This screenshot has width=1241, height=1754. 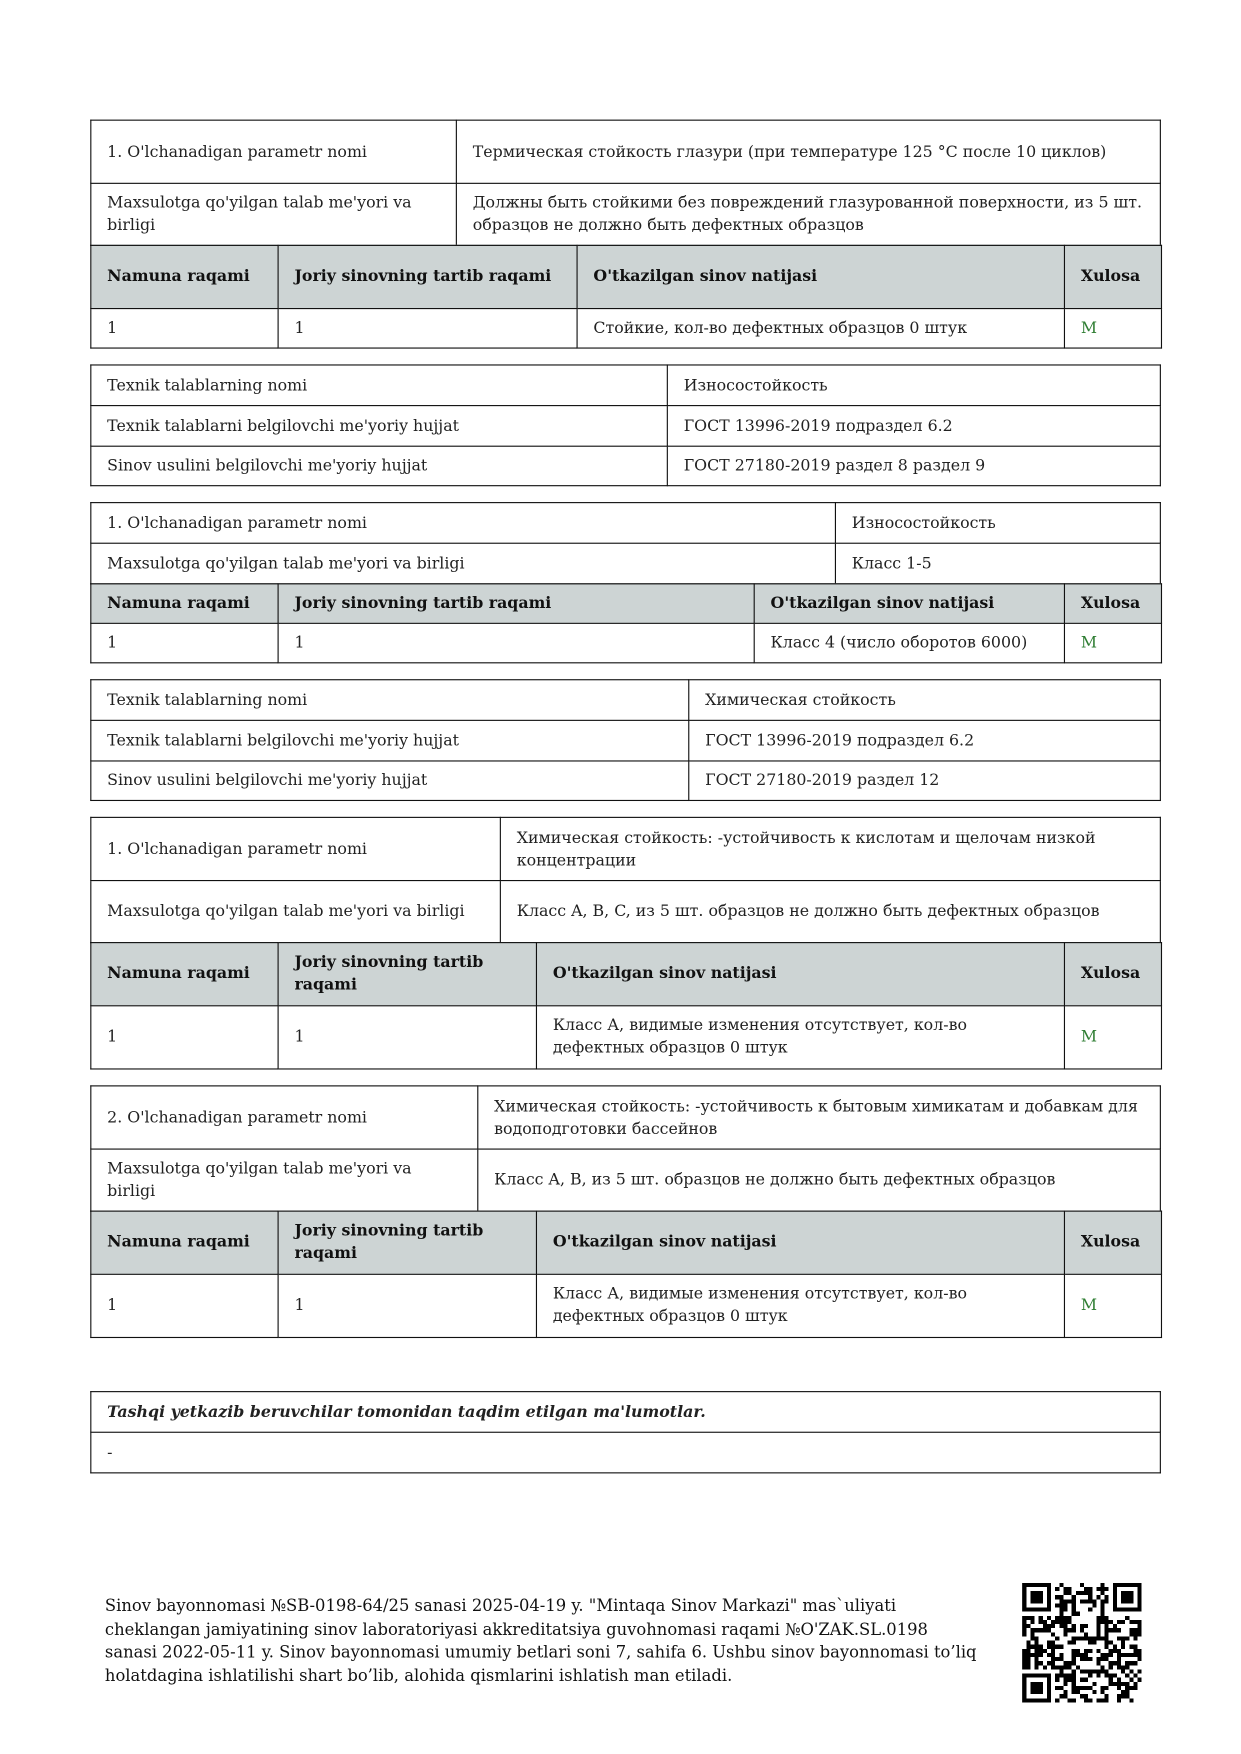 I want to click on qr-code-icon, so click(x=1082, y=1642).